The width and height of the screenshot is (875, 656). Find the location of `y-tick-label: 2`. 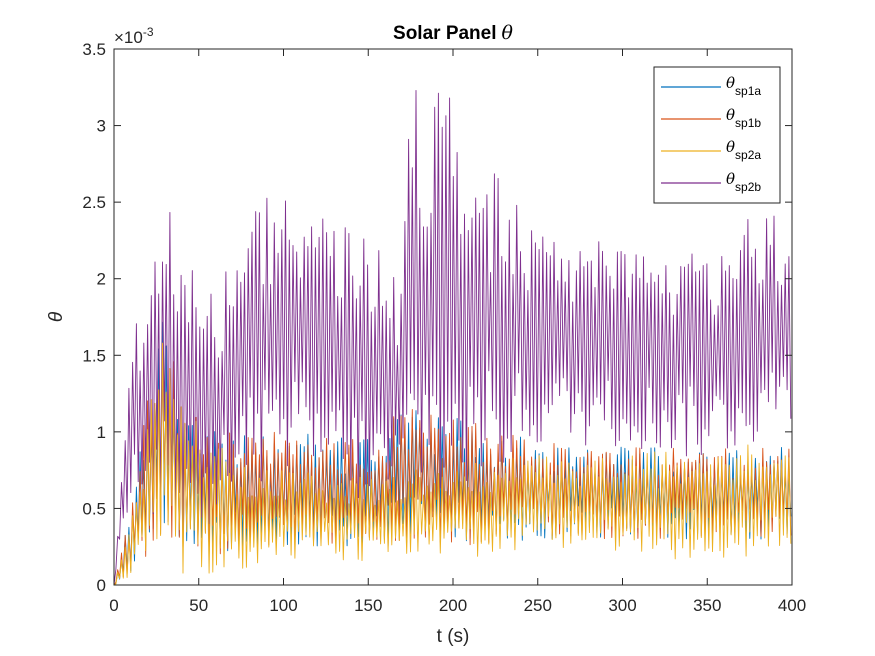

y-tick-label: 2 is located at coordinates (101, 279).